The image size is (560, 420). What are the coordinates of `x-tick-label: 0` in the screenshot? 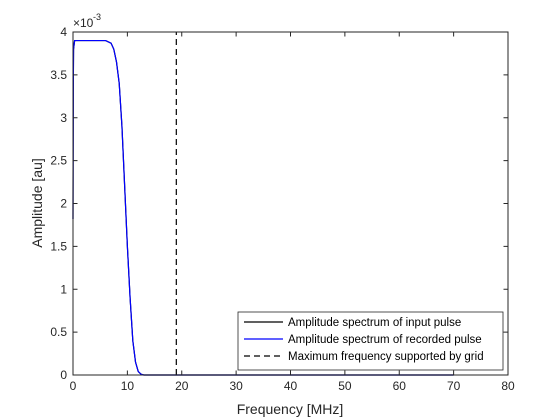 It's located at (73, 386).